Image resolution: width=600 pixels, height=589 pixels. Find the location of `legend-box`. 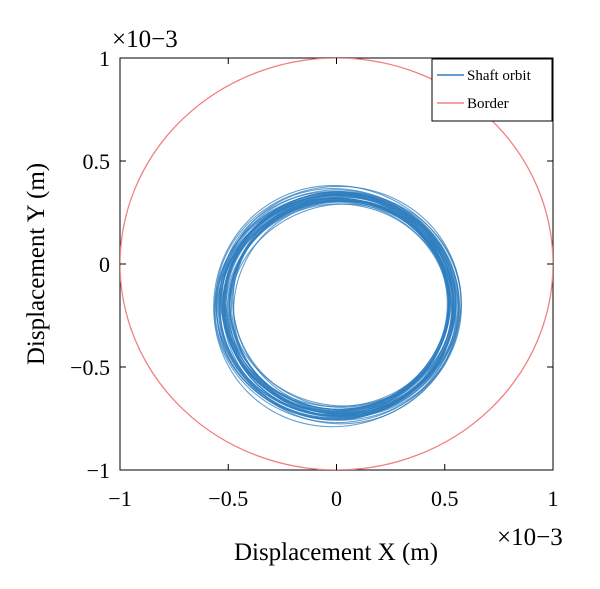

legend-box is located at coordinates (492, 90).